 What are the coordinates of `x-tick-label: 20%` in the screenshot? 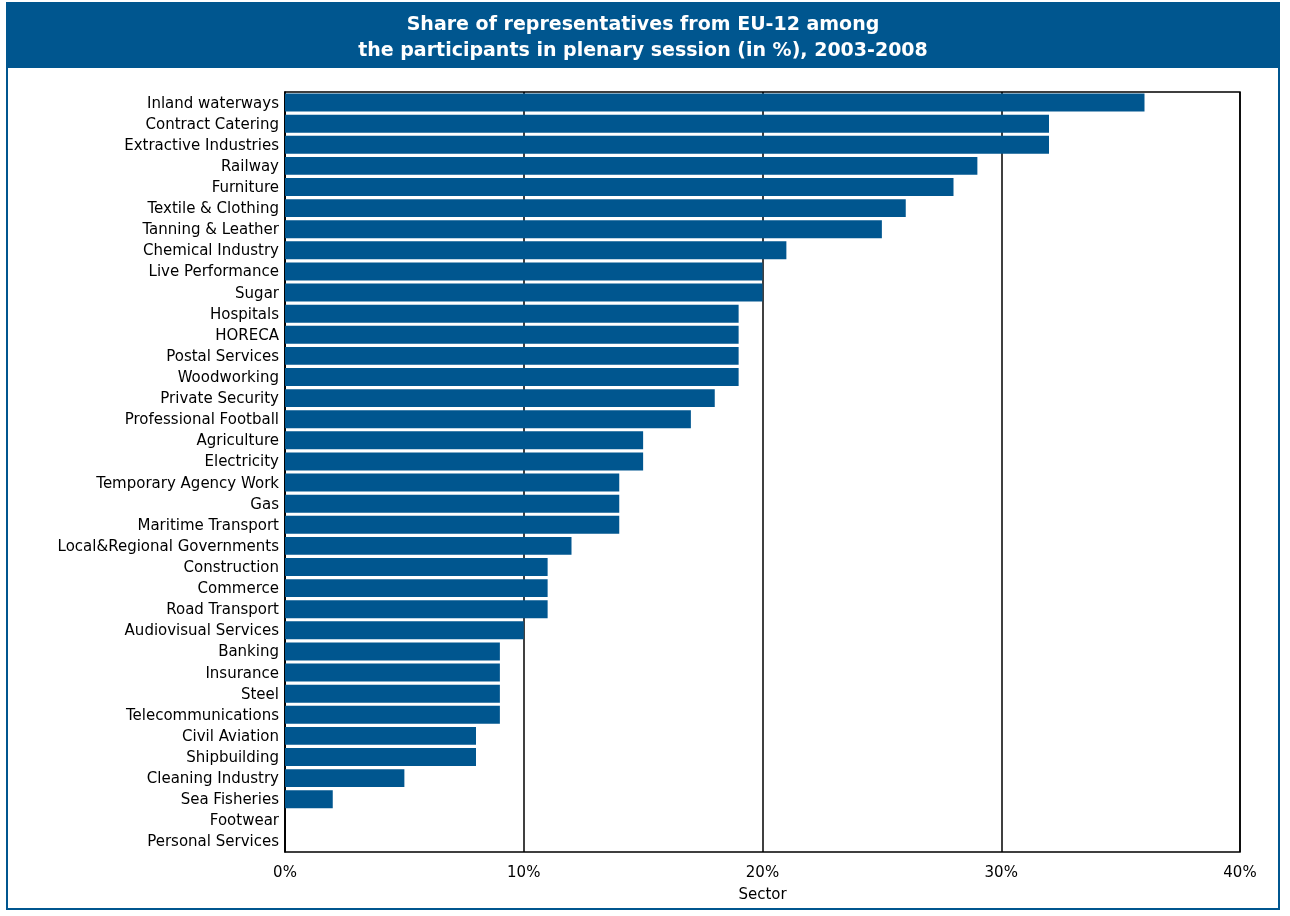 It's located at (762, 871).